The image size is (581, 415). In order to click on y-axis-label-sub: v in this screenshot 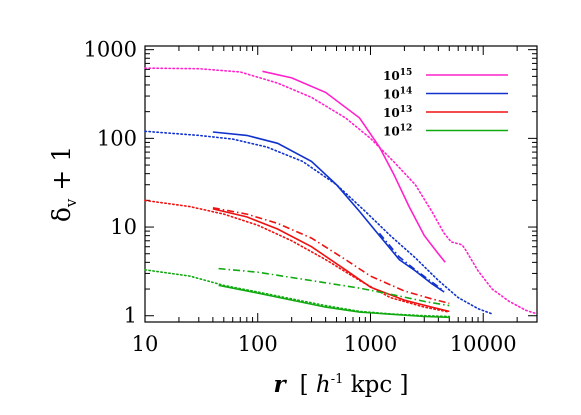, I will do `click(71, 203)`.